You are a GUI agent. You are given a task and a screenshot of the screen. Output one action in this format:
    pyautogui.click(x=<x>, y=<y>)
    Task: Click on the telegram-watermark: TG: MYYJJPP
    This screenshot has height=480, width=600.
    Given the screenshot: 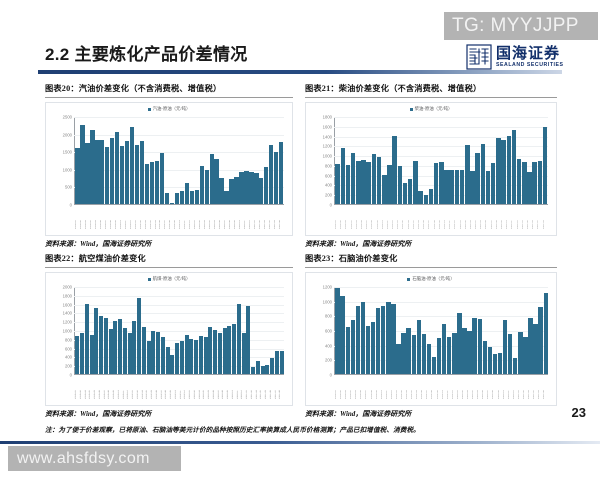 What is the action you would take?
    pyautogui.click(x=521, y=26)
    